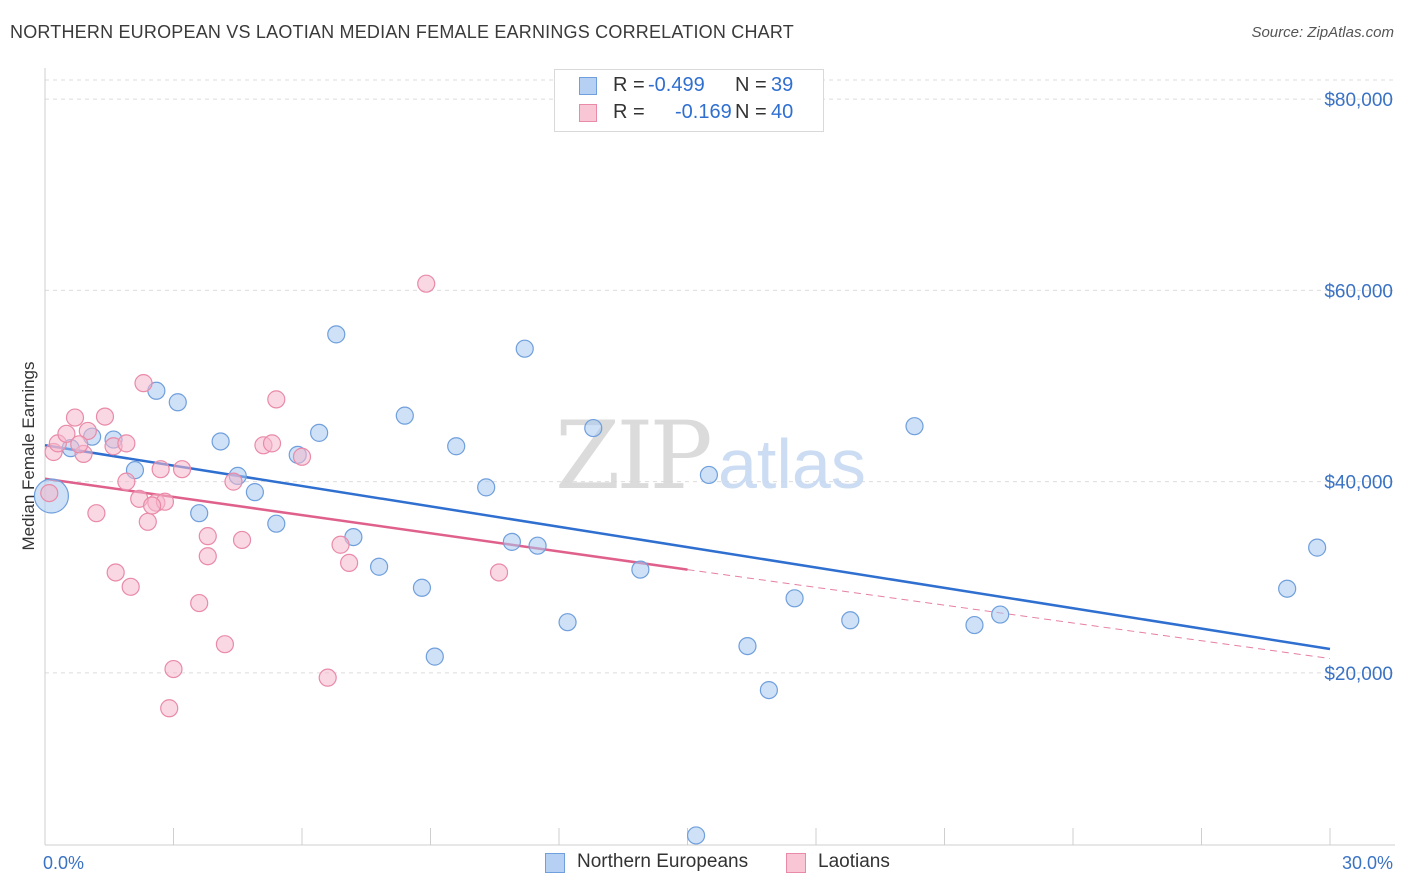 Image resolution: width=1406 pixels, height=892 pixels. Describe the element at coordinates (689, 100) in the screenshot. I see `legend-box: R = -0.499 N = 39 R = -0.169 N = 40` at that location.